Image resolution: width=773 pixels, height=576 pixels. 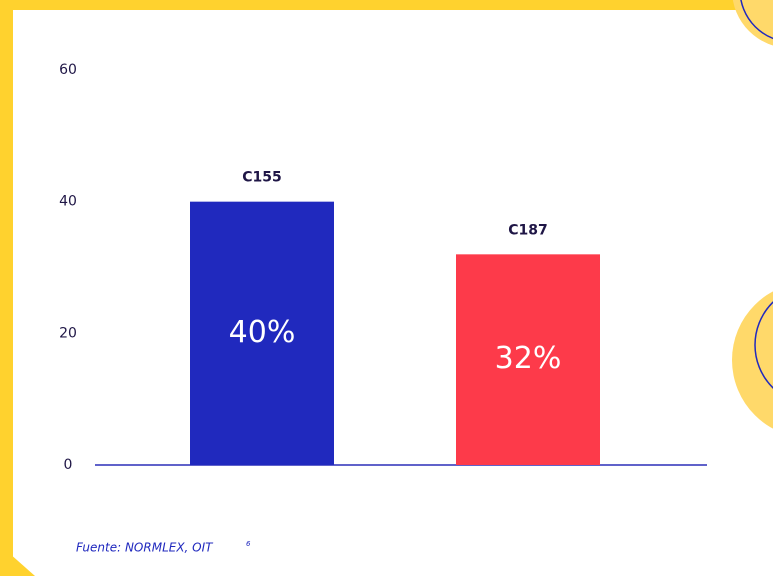 I want to click on source-note: 6, so click(x=248, y=544).